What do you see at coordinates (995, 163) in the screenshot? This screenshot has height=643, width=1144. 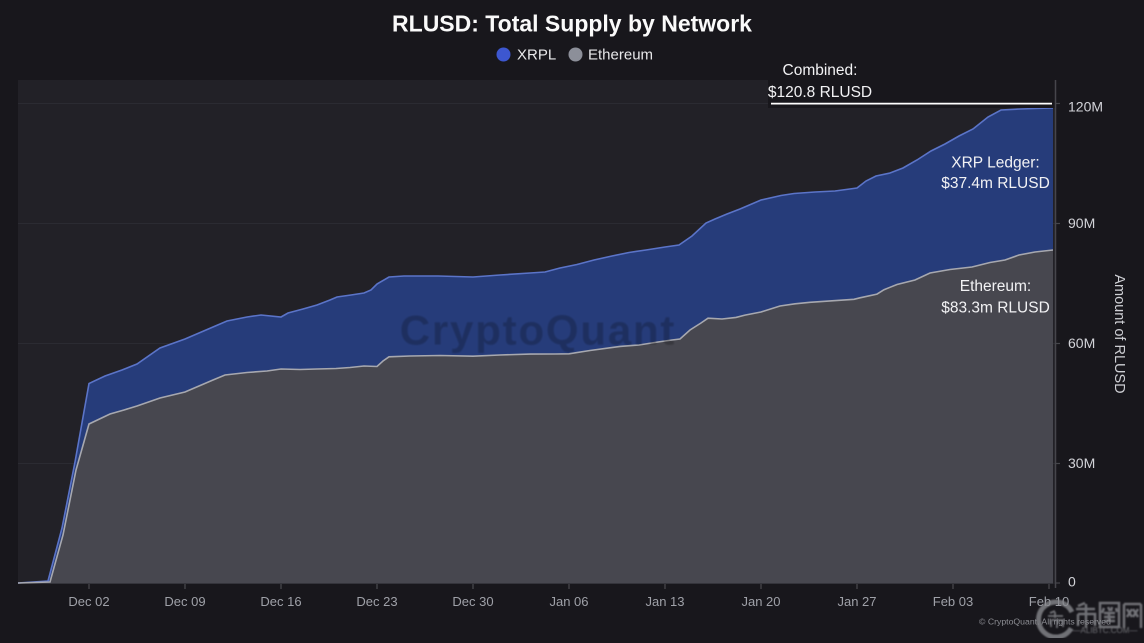 I see `svg-text: XRP Ledger:` at bounding box center [995, 163].